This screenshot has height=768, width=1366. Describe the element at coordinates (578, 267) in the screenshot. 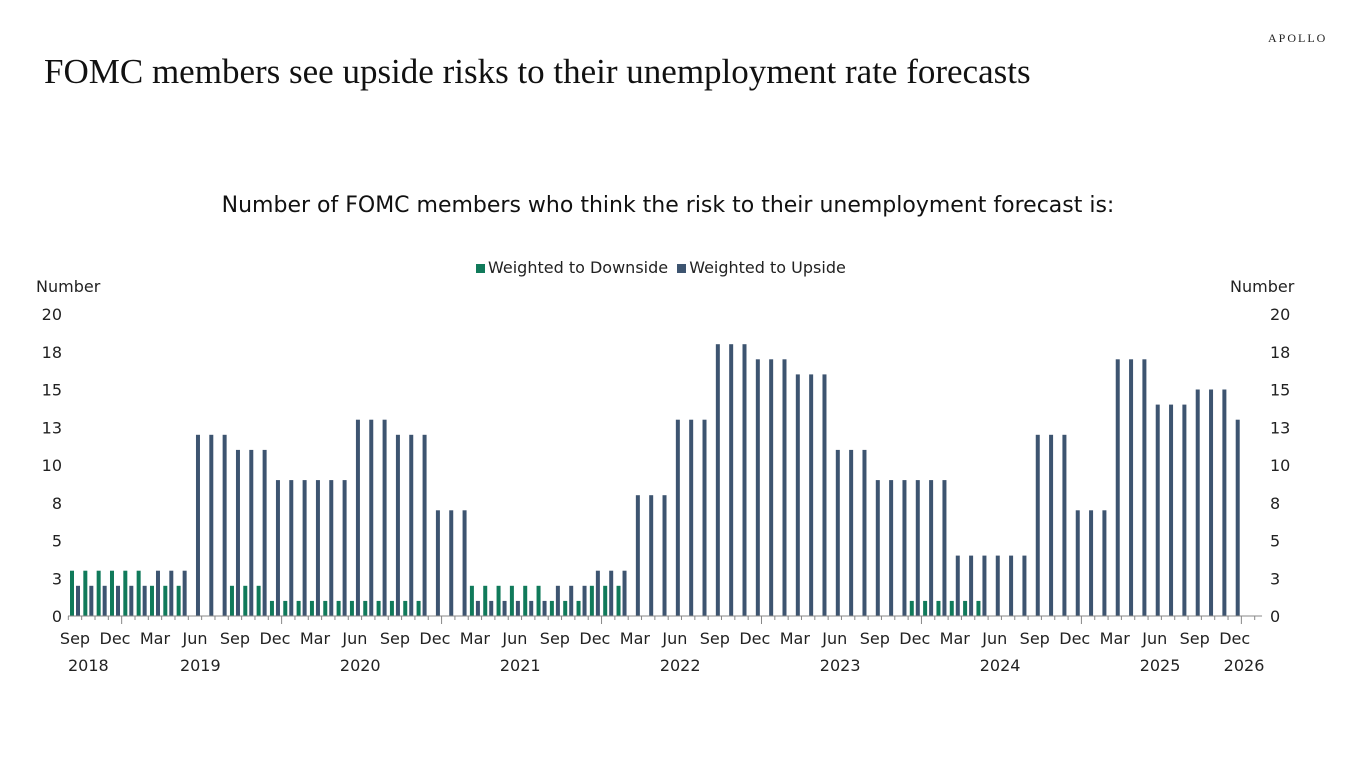

I see `legend-label-downside: Weighted to Downside` at that location.